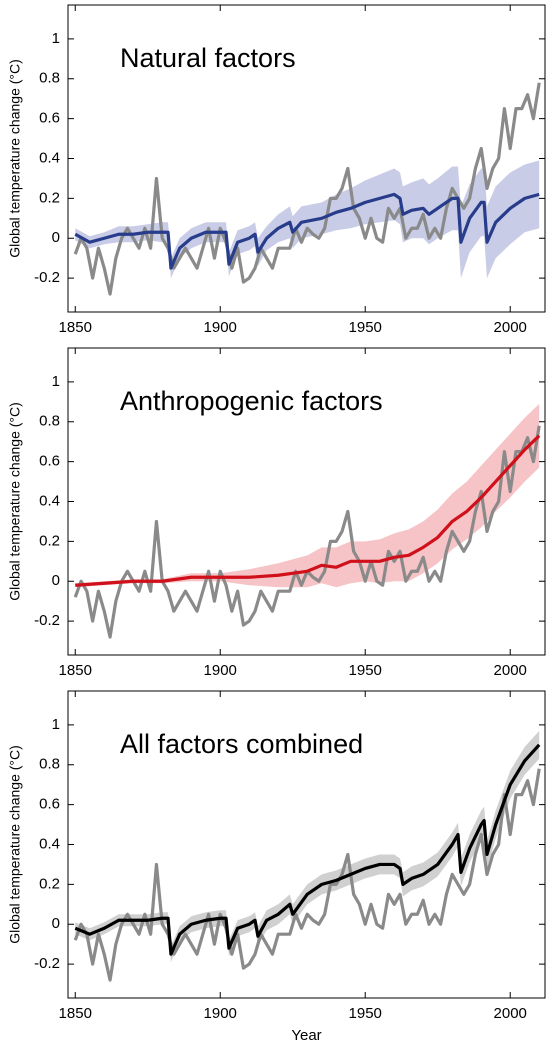  I want to click on x-axis-label: Year, so click(306, 1035).